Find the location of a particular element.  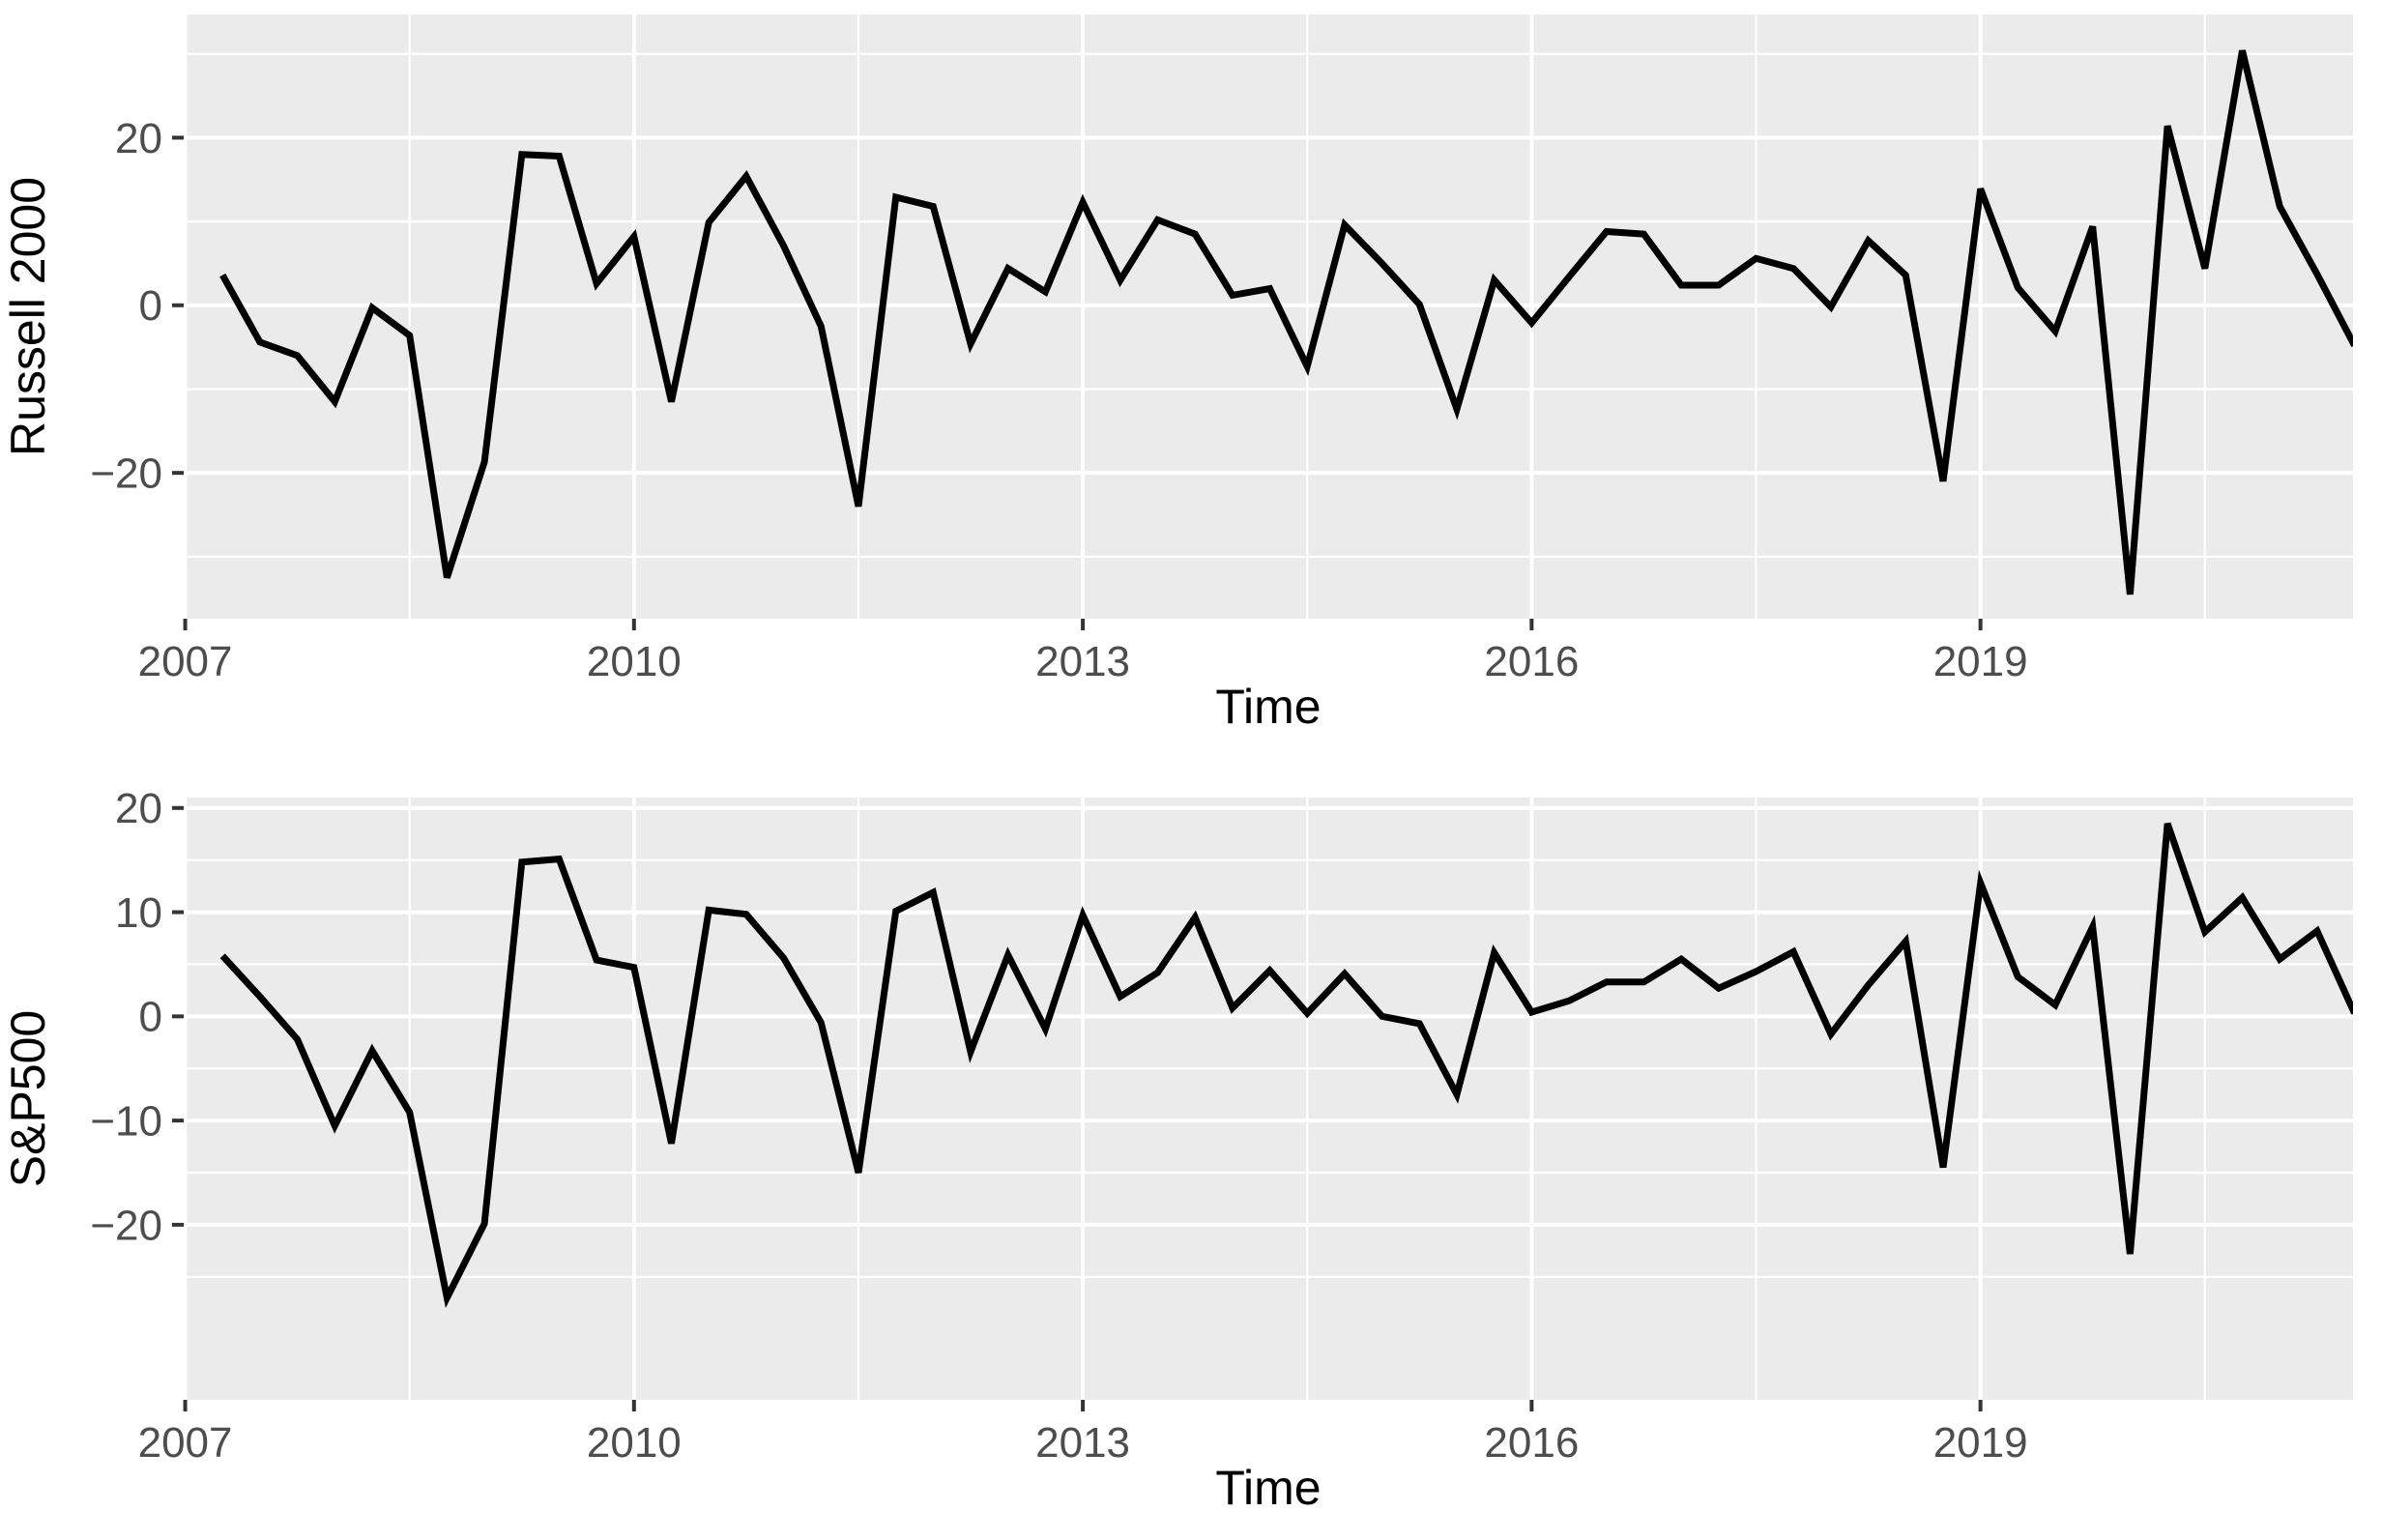

panel-top-x-tick-label: 2019 is located at coordinates (1980, 661).